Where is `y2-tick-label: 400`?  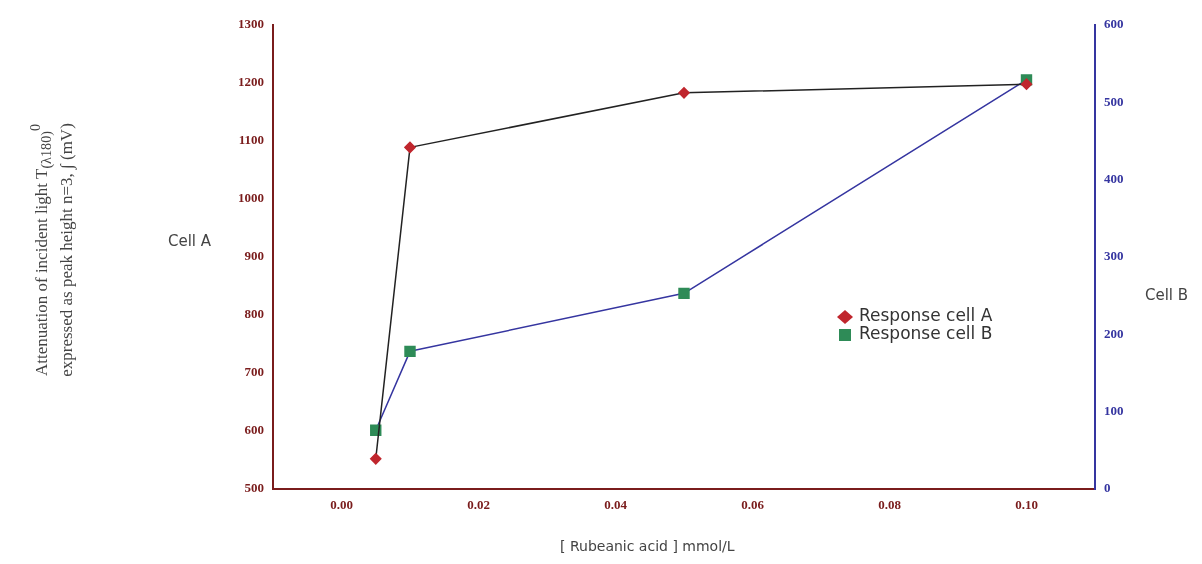
y2-tick-label: 400 is located at coordinates (1114, 179).